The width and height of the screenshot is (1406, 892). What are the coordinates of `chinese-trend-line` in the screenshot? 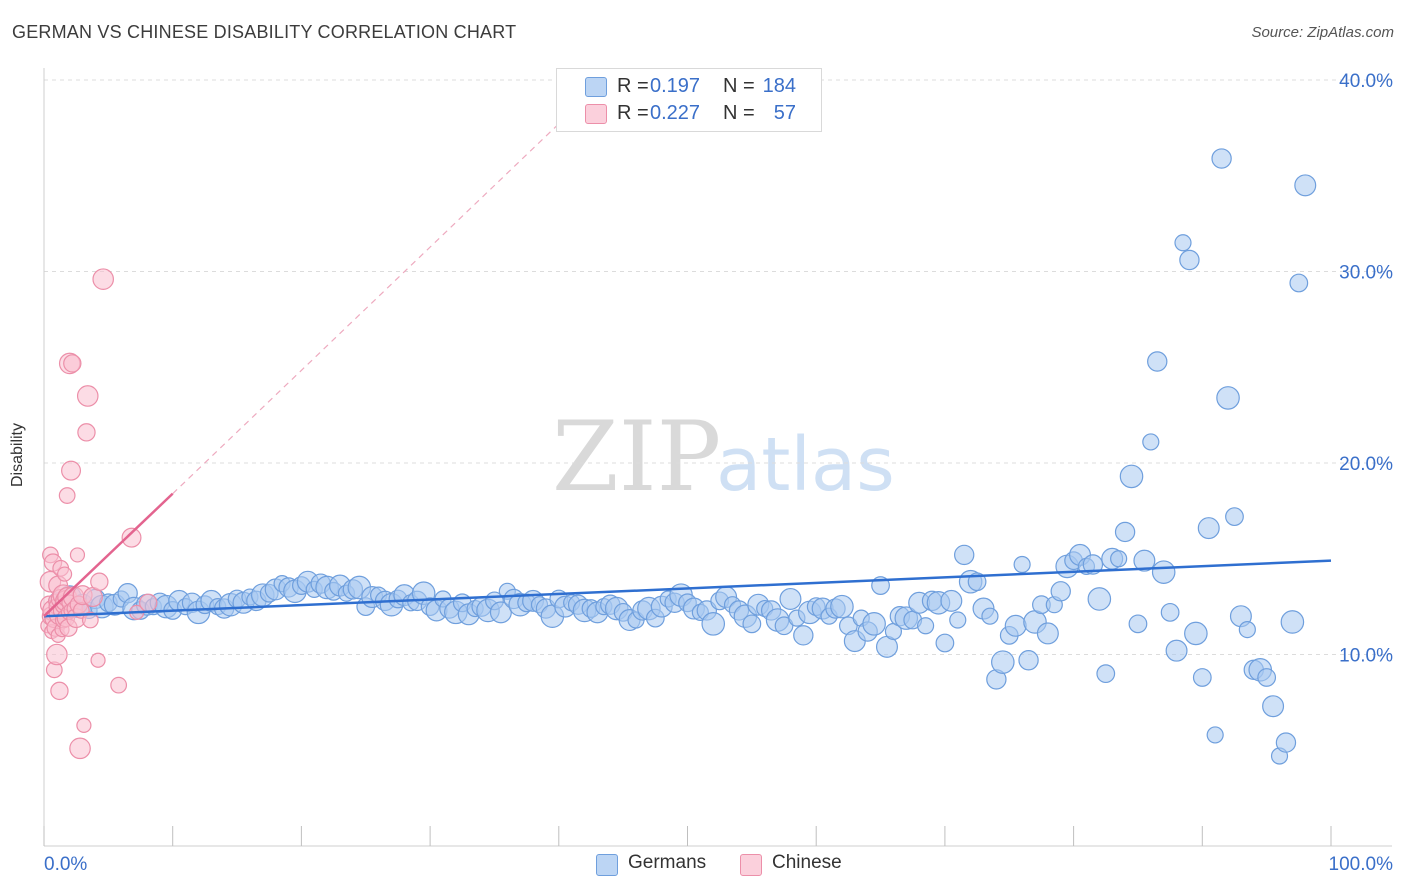 It's located at (108, 555).